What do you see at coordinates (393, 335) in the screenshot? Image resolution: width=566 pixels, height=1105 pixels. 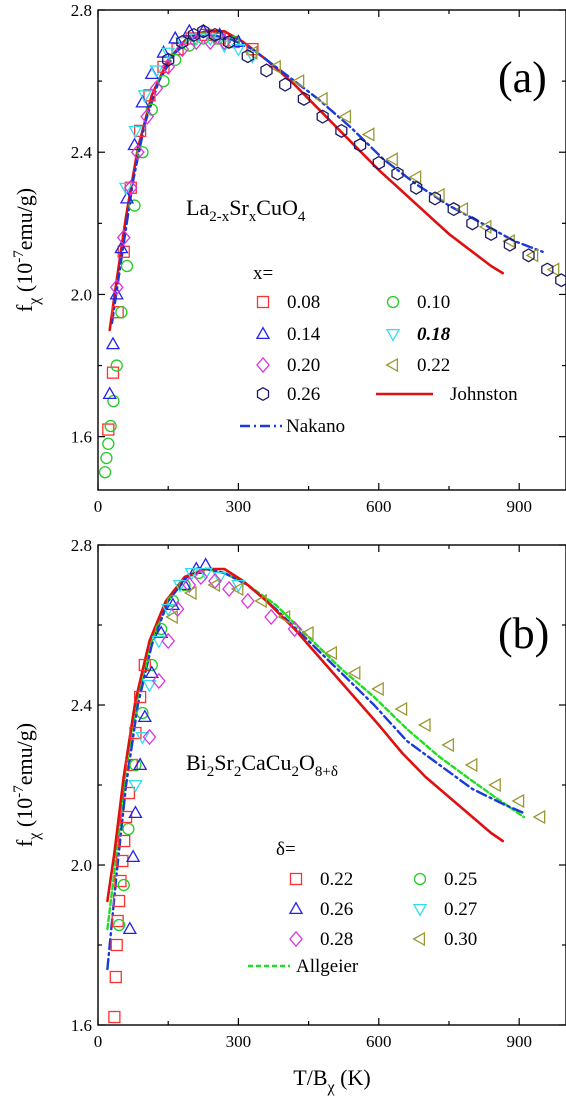 I see `legend-marker-0.18` at bounding box center [393, 335].